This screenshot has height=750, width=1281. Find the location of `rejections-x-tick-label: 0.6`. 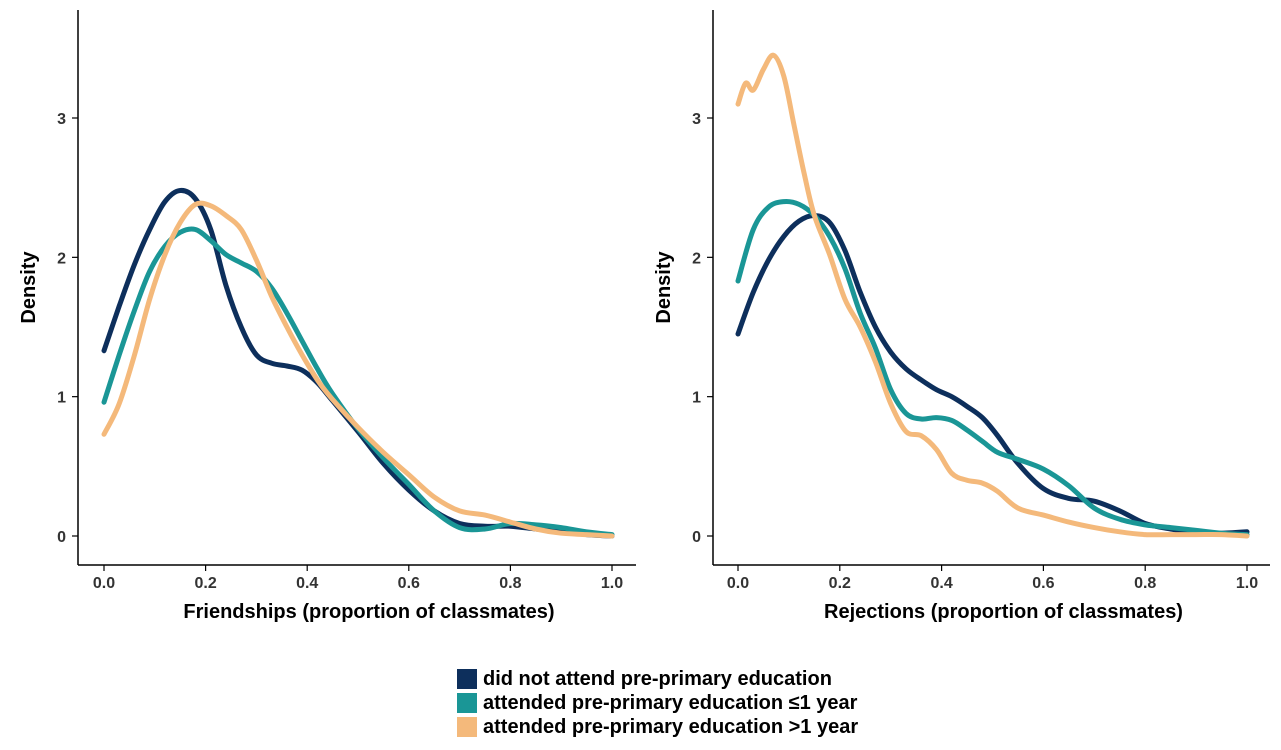

rejections-x-tick-label: 0.6 is located at coordinates (1043, 583).